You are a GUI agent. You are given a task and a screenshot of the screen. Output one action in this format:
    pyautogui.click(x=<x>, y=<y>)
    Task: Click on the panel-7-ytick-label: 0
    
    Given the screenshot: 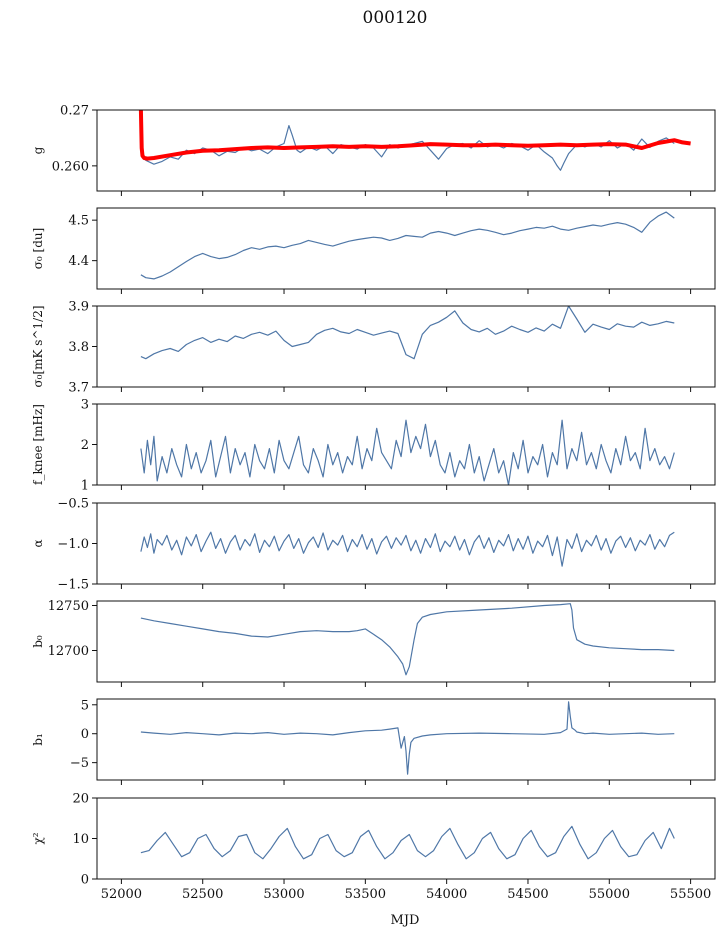 What is the action you would take?
    pyautogui.click(x=85, y=734)
    